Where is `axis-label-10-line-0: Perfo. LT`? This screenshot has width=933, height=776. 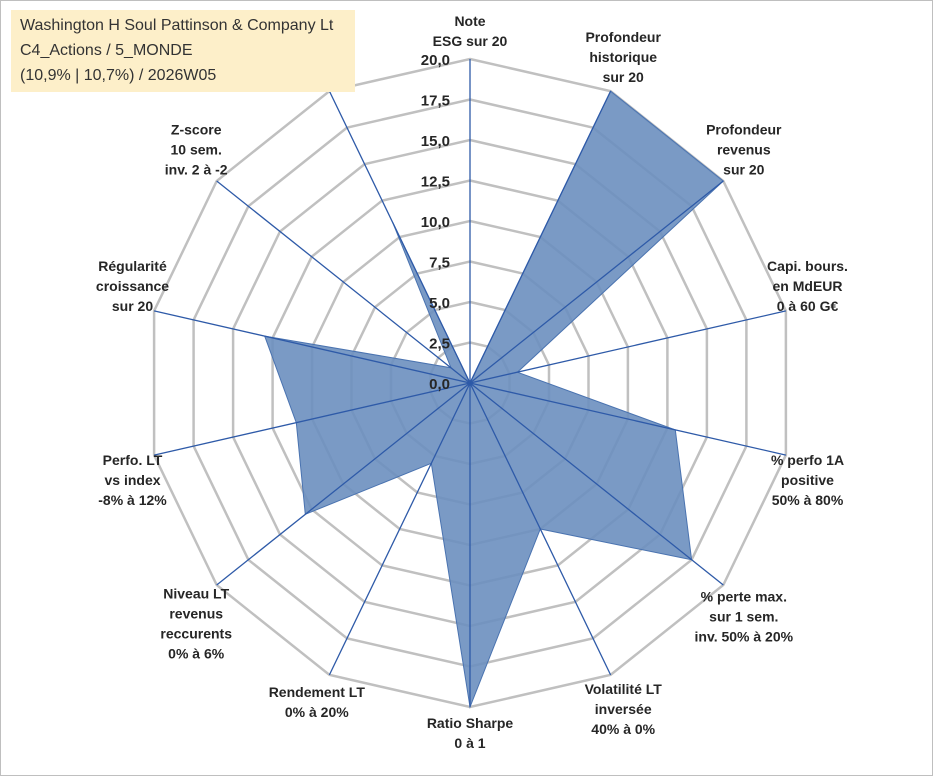
axis-label-10-line-0: Perfo. LT is located at coordinates (133, 460).